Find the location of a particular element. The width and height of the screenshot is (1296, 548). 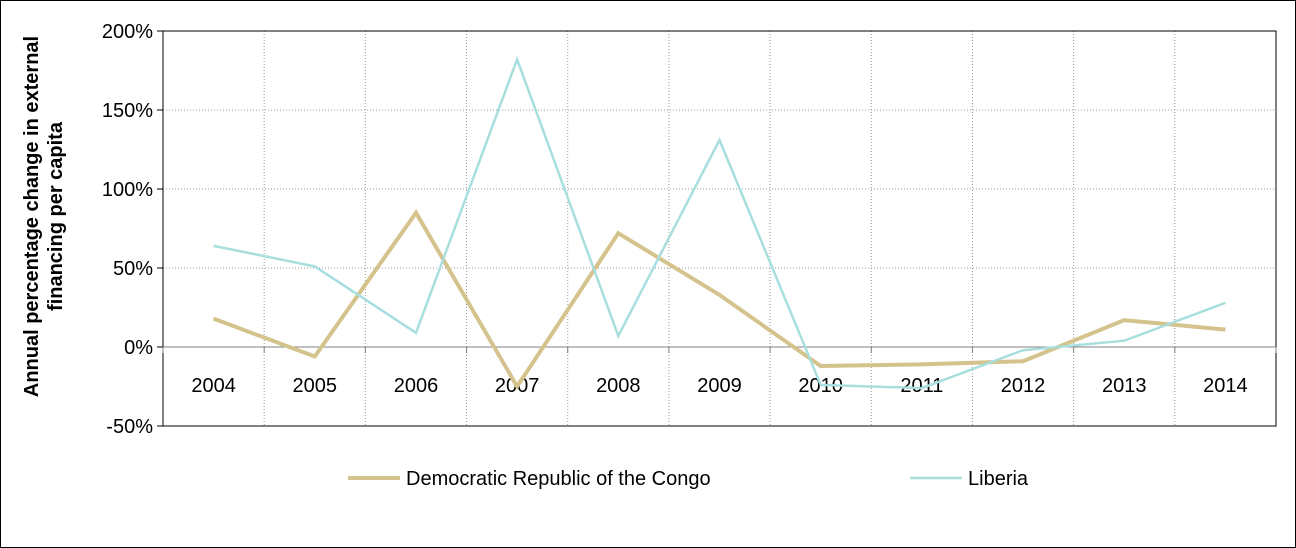

y-tick-label: 0% is located at coordinates (138, 348).